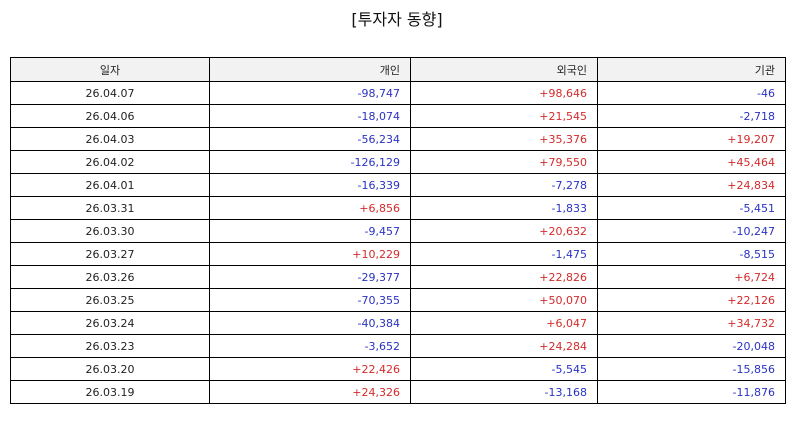 The height and width of the screenshot is (425, 794). What do you see at coordinates (691, 162) in the screenshot?
I see `institution-cell: +45,464` at bounding box center [691, 162].